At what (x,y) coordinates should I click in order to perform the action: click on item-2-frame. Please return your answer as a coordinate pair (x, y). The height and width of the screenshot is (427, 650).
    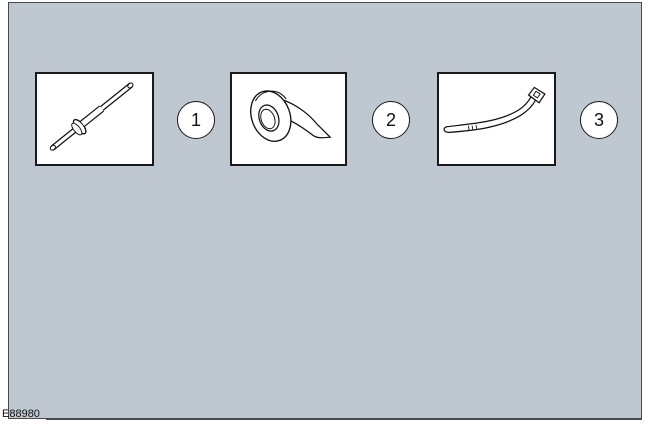
    Looking at the image, I should click on (288, 119).